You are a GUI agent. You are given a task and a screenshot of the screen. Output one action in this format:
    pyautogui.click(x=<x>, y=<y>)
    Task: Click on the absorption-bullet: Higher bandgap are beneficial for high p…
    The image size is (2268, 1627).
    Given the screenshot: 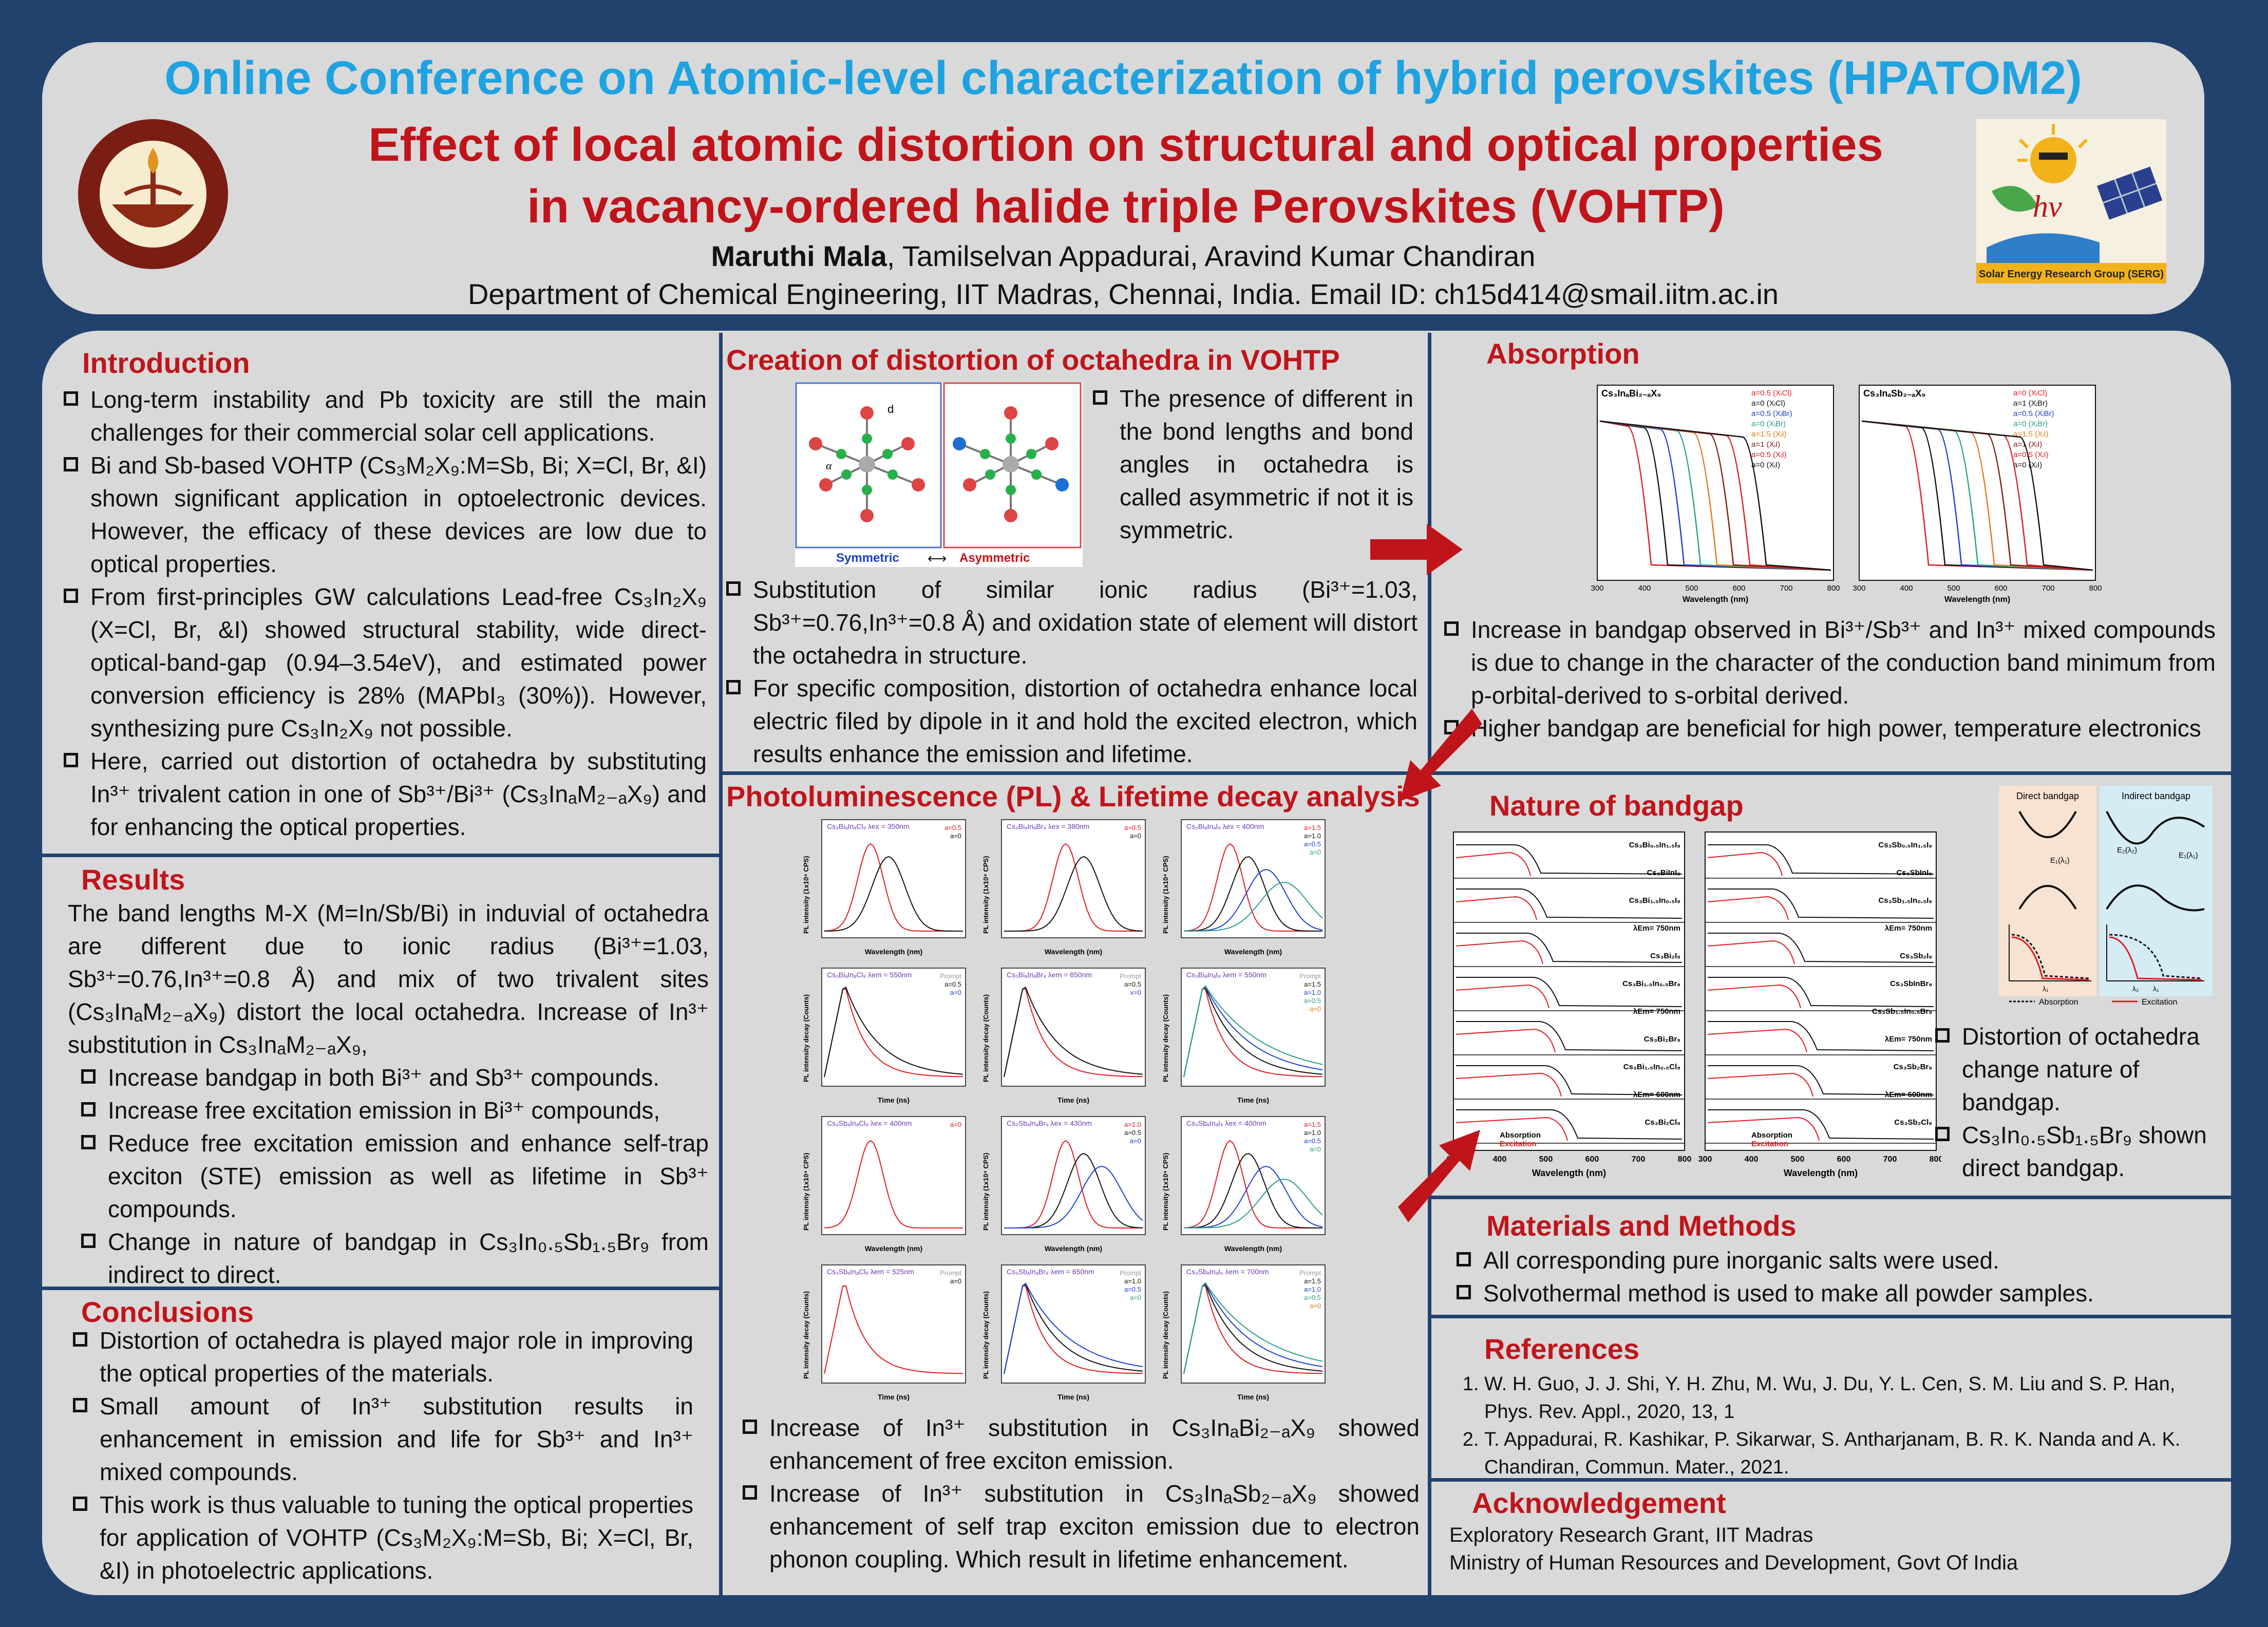 What is the action you would take?
    pyautogui.click(x=1828, y=729)
    